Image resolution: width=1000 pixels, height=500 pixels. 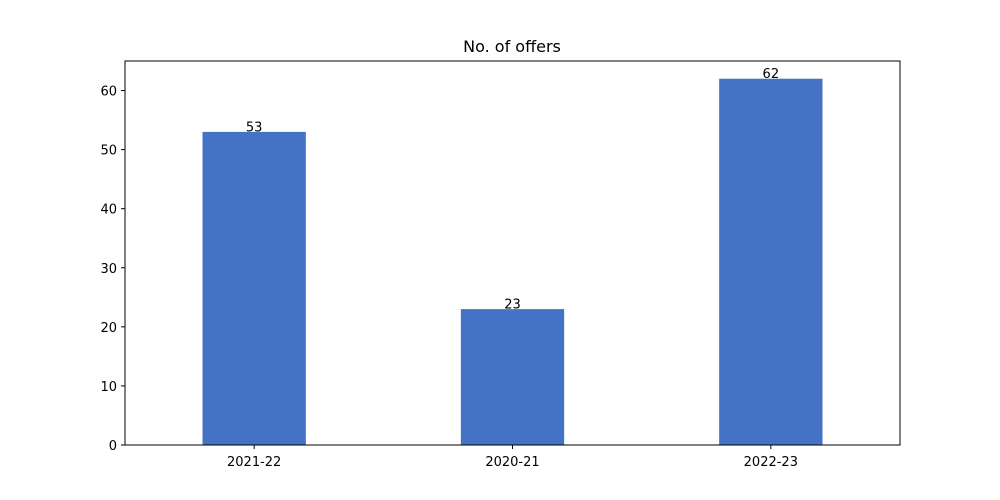 I want to click on x-tick-label: 2022-23, so click(x=771, y=462).